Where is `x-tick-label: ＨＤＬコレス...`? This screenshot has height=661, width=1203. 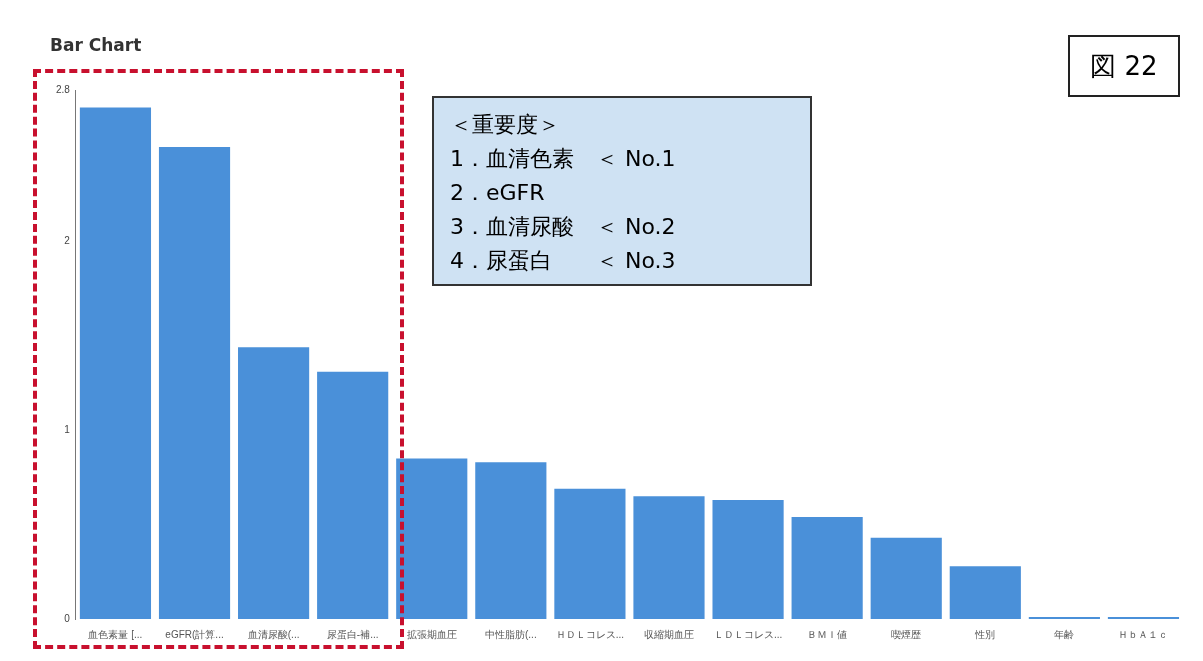 x-tick-label: ＨＤＬコレス... is located at coordinates (590, 634).